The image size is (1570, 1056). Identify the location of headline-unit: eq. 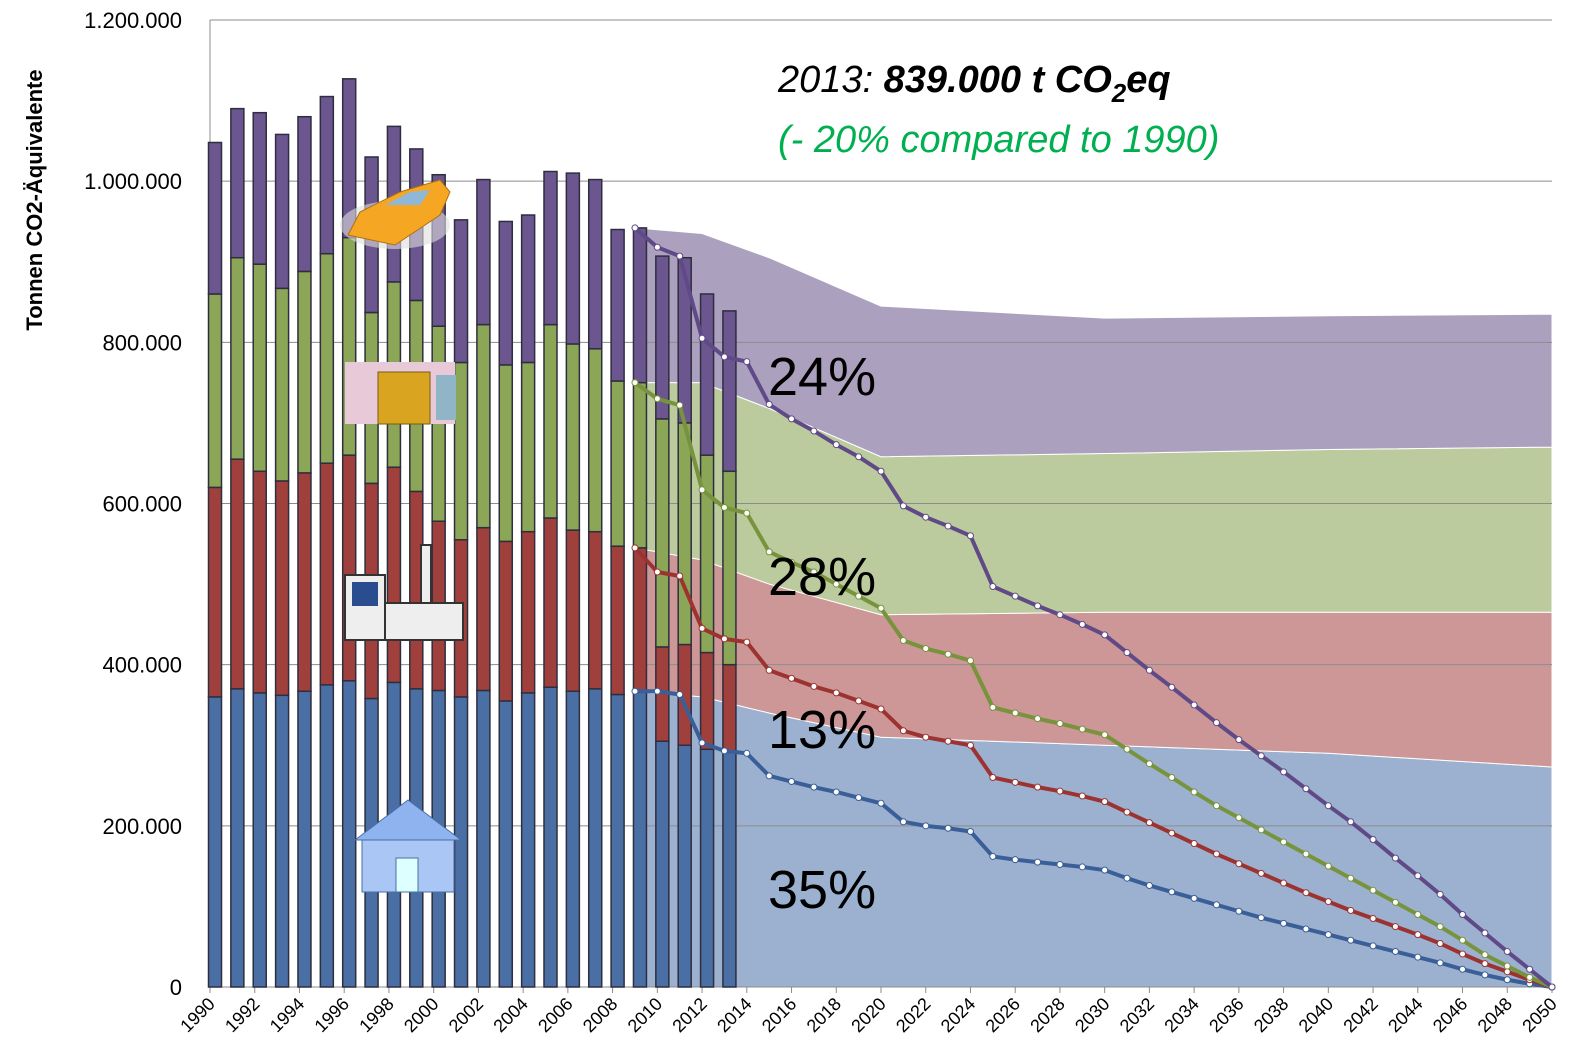
(1148, 80).